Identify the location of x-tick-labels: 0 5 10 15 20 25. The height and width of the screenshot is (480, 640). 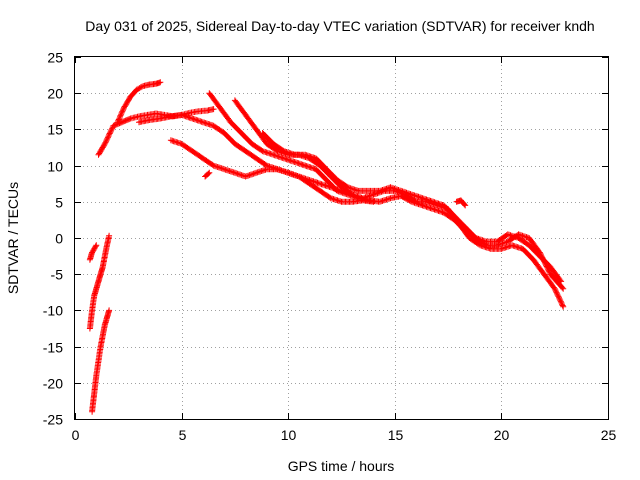
(344, 435).